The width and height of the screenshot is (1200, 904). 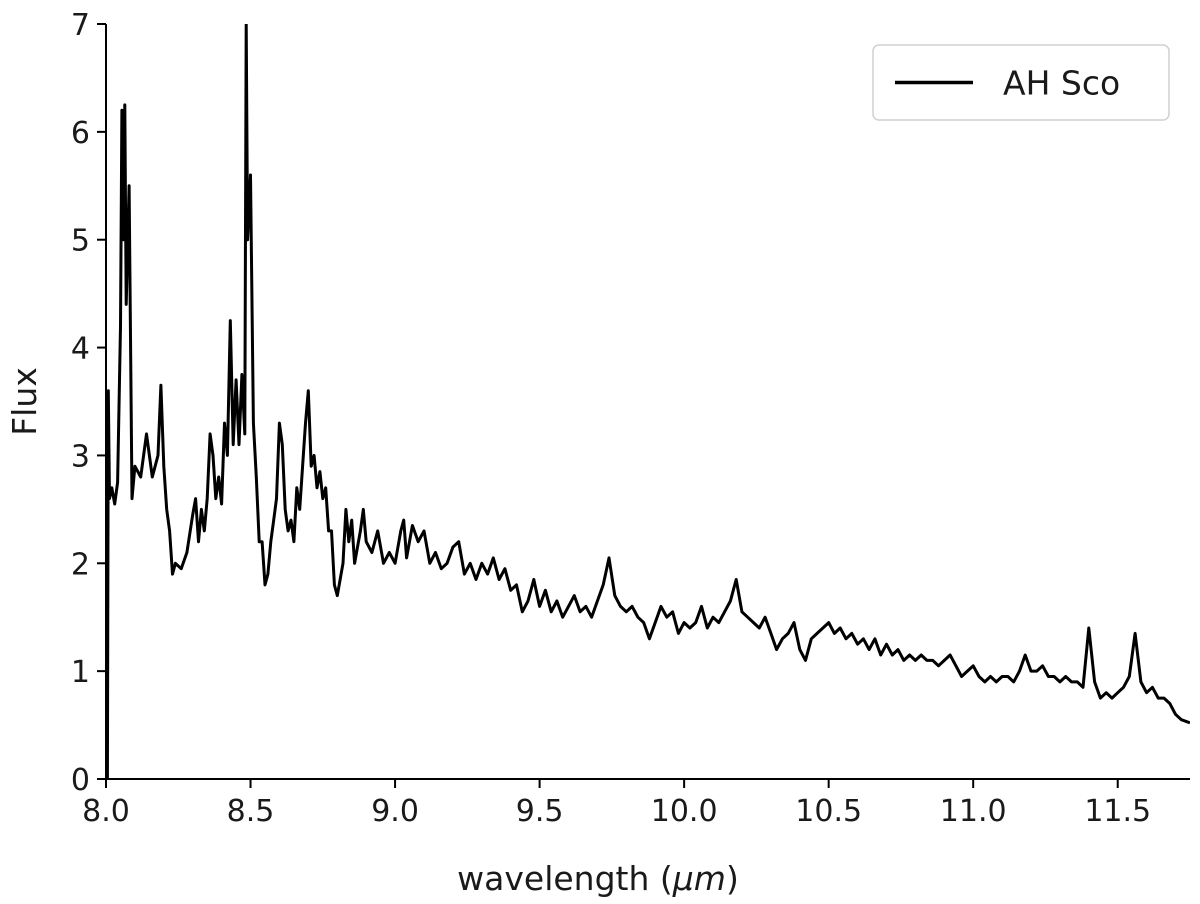 What do you see at coordinates (395, 811) in the screenshot?
I see `x-tick-label: 9.0` at bounding box center [395, 811].